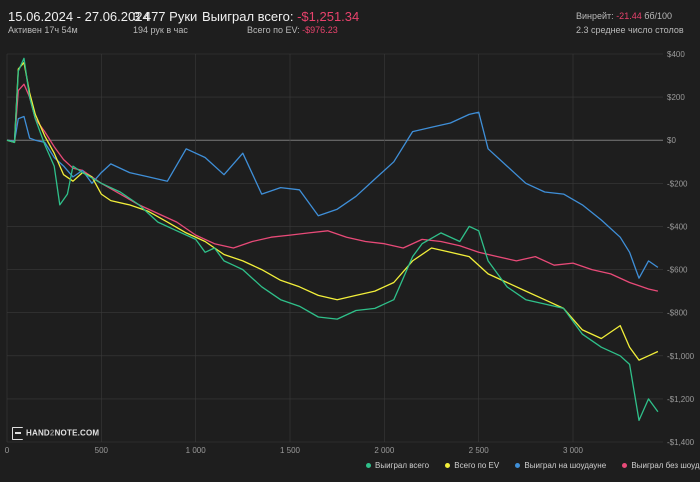 The image size is (700, 482). What do you see at coordinates (38, 433) in the screenshot?
I see `logo-text-pre: HAND` at bounding box center [38, 433].